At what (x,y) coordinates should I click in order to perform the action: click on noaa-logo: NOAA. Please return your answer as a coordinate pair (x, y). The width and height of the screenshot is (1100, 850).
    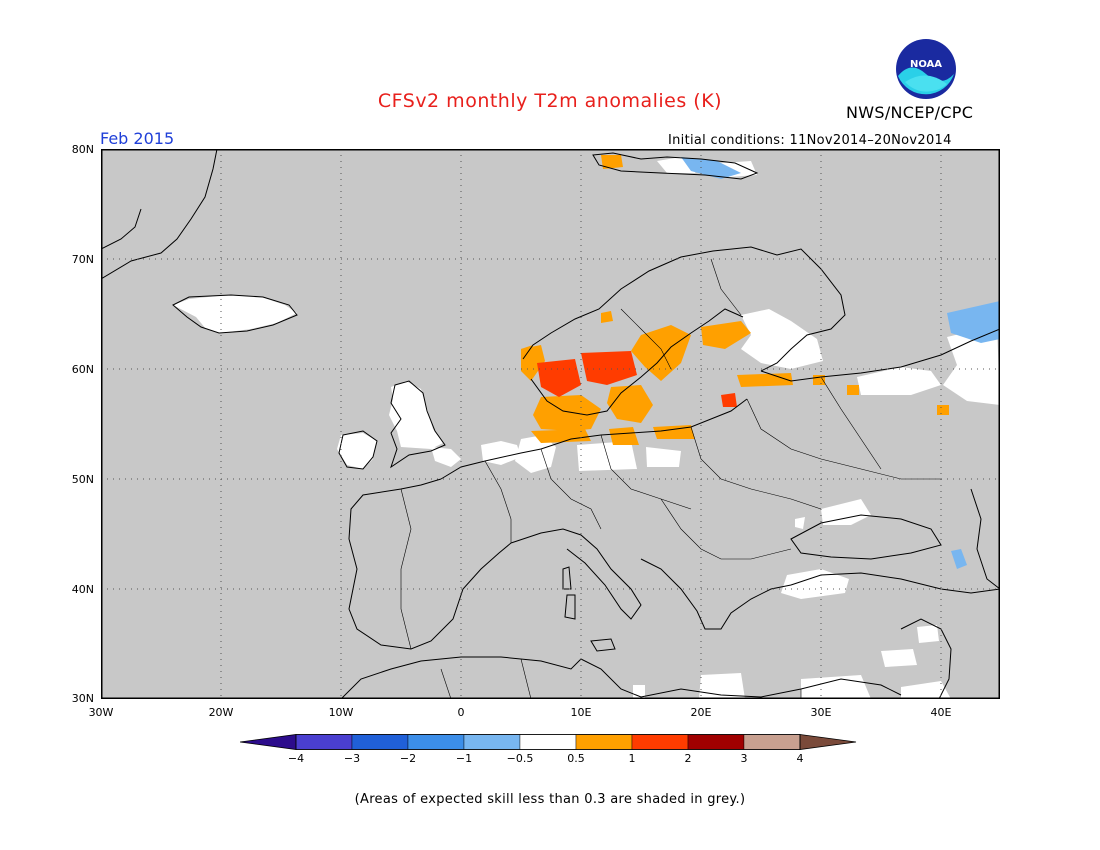
    Looking at the image, I should click on (926, 69).